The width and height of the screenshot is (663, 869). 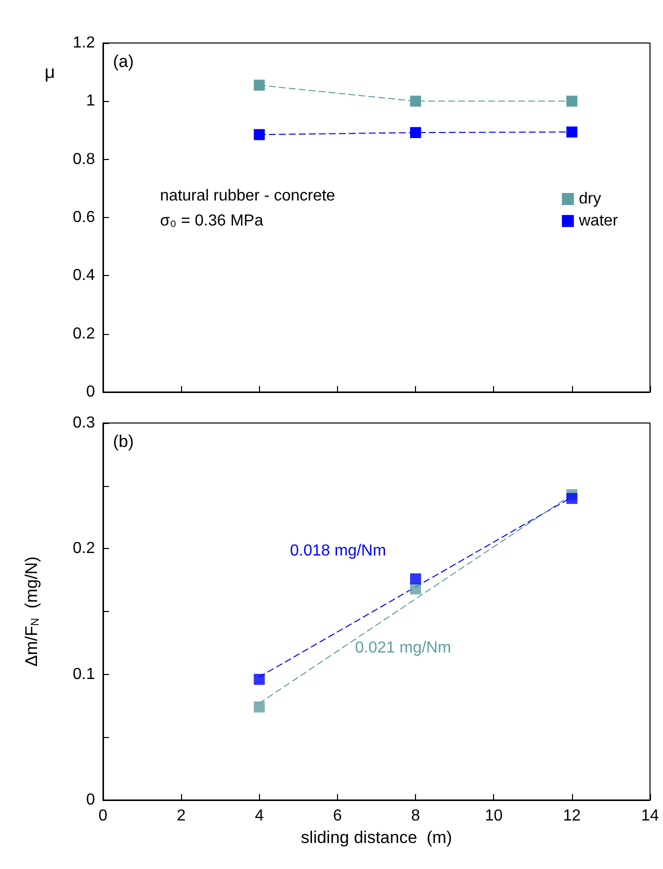 I want to click on x-axis-title: sliding distance (m), so click(x=376, y=837).